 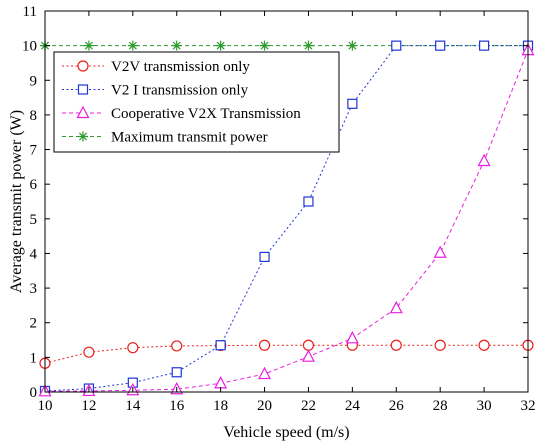 I want to click on y-axis-title: Average transmit power (W), so click(x=16, y=201).